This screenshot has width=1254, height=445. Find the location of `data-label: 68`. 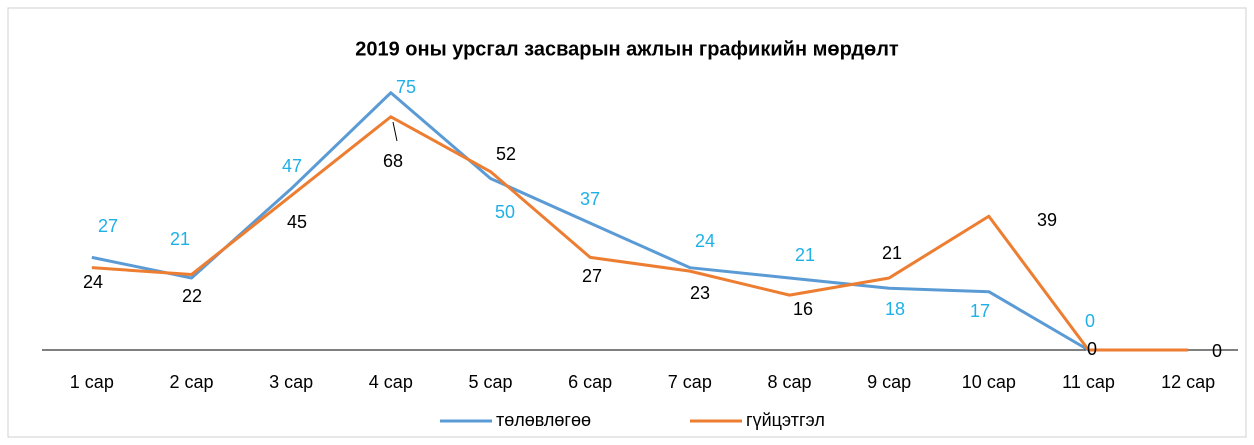

data-label: 68 is located at coordinates (393, 161).